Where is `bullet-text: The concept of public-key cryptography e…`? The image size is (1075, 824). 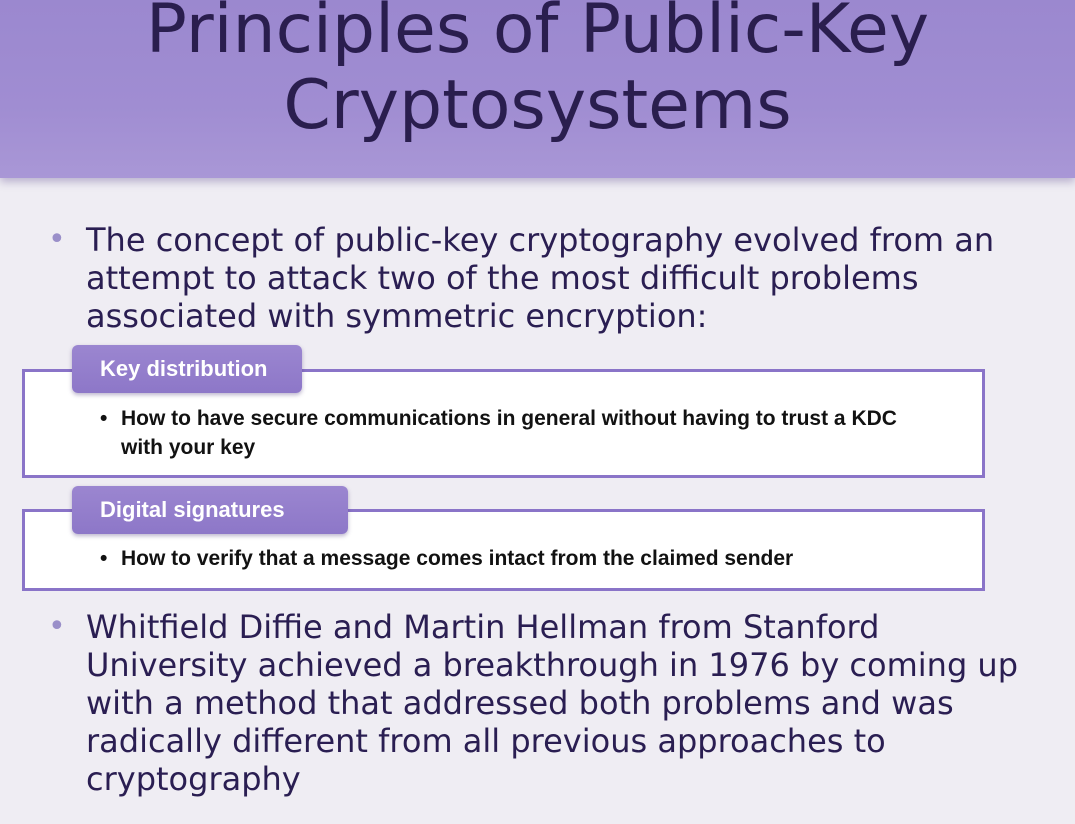
bullet-text: The concept of public-key cryptography e… is located at coordinates (540, 278).